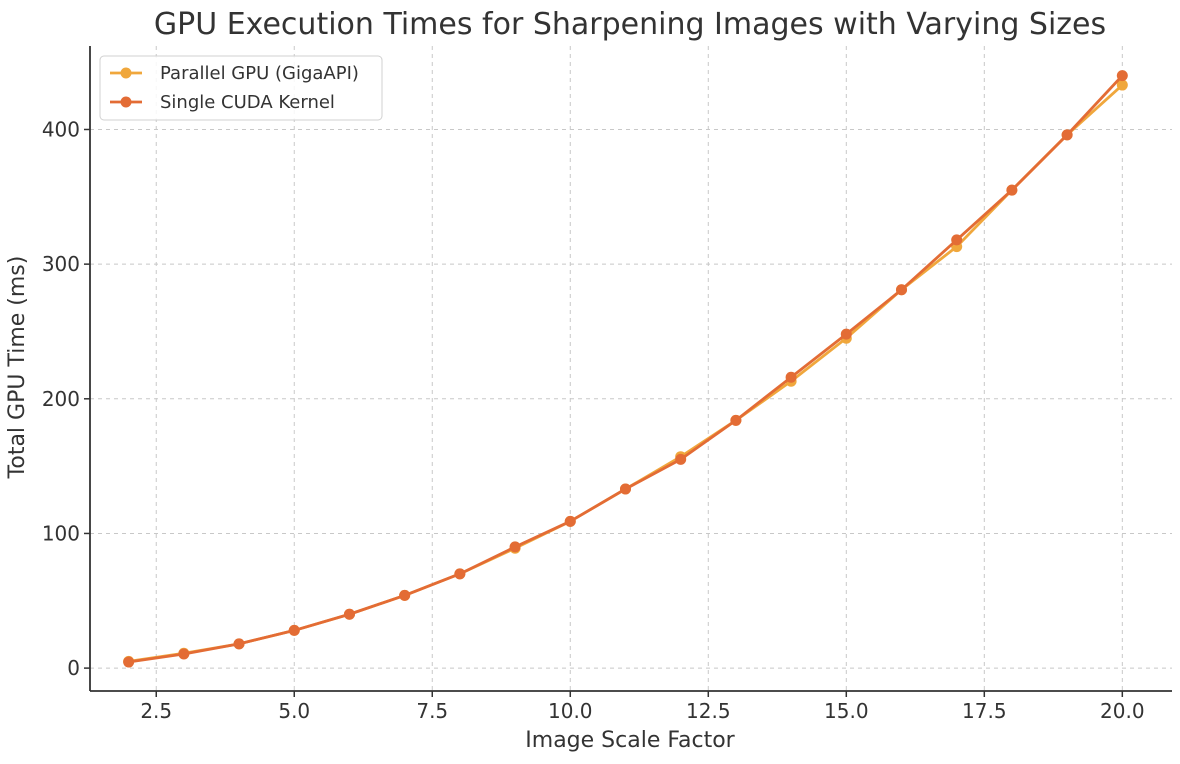 The height and width of the screenshot is (764, 1180). I want to click on x-tick-label: 12.5, so click(708, 711).